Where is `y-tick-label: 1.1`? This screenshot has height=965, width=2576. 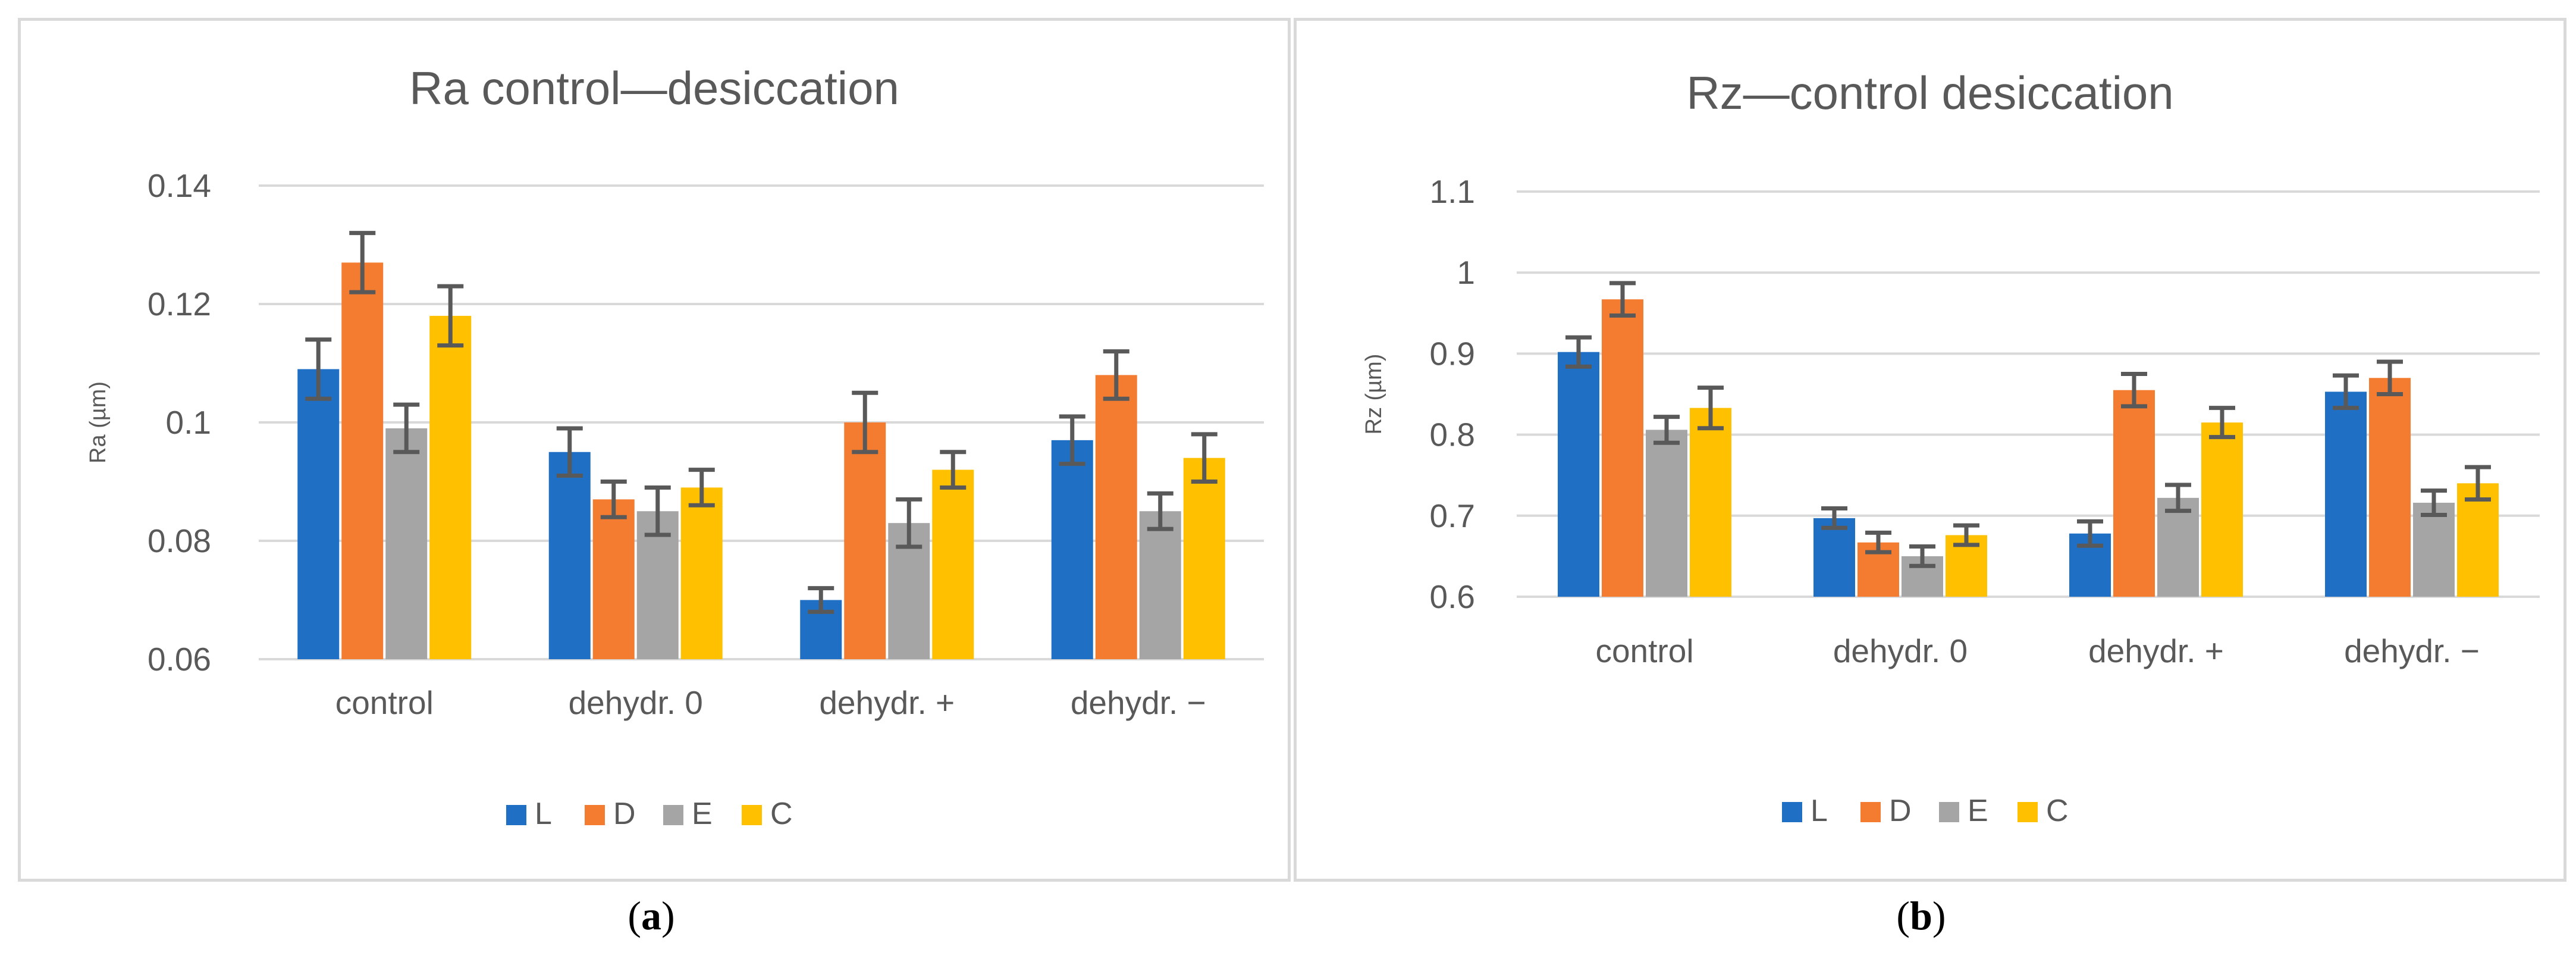
y-tick-label: 1.1 is located at coordinates (1452, 192).